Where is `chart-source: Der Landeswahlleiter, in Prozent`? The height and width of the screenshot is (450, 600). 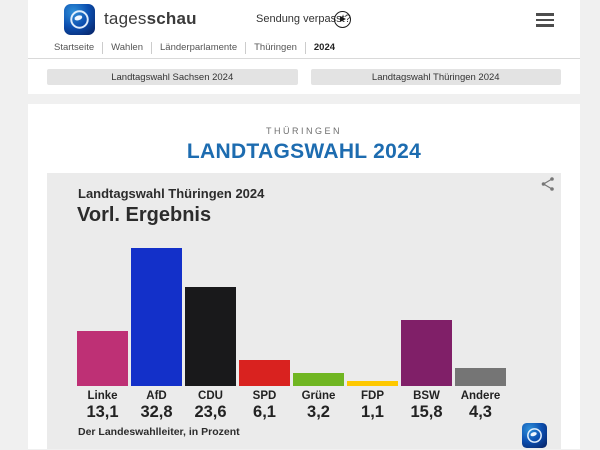 chart-source: Der Landeswahlleiter, in Prozent is located at coordinates (159, 432).